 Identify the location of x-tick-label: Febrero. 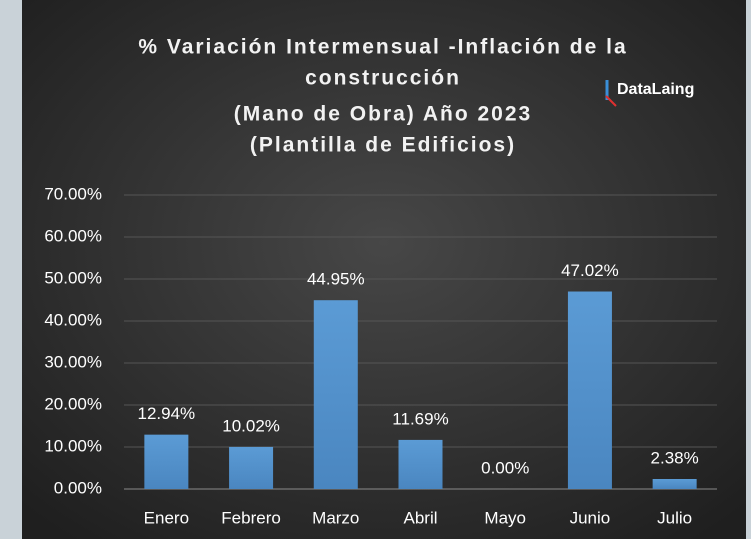
(251, 517).